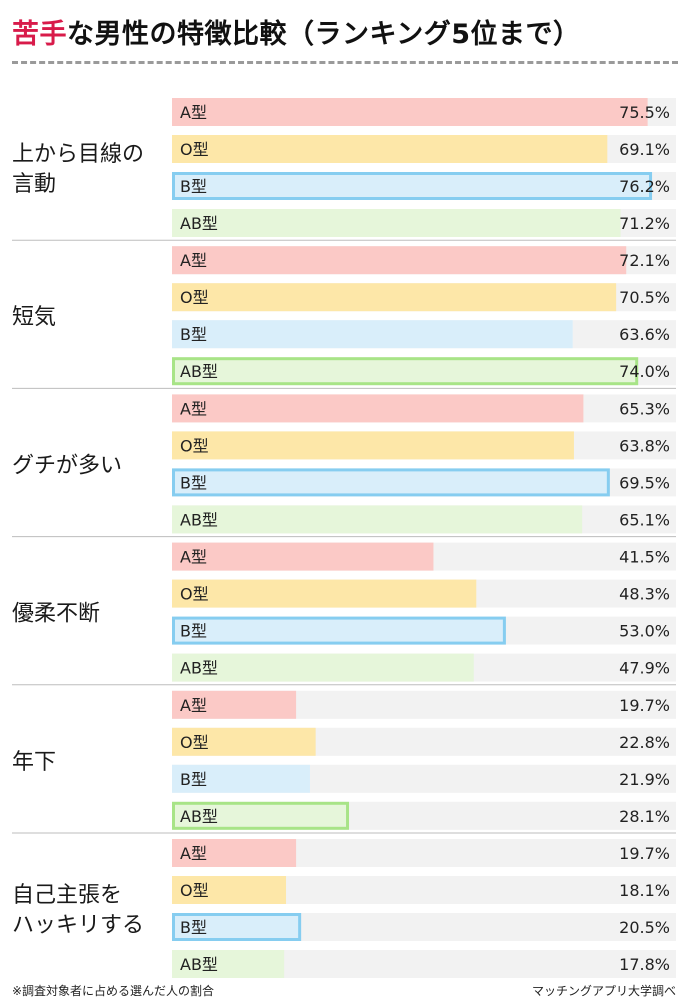 This screenshot has width=690, height=1006. I want to click on bar-value-label: 70.5%, so click(644, 297).